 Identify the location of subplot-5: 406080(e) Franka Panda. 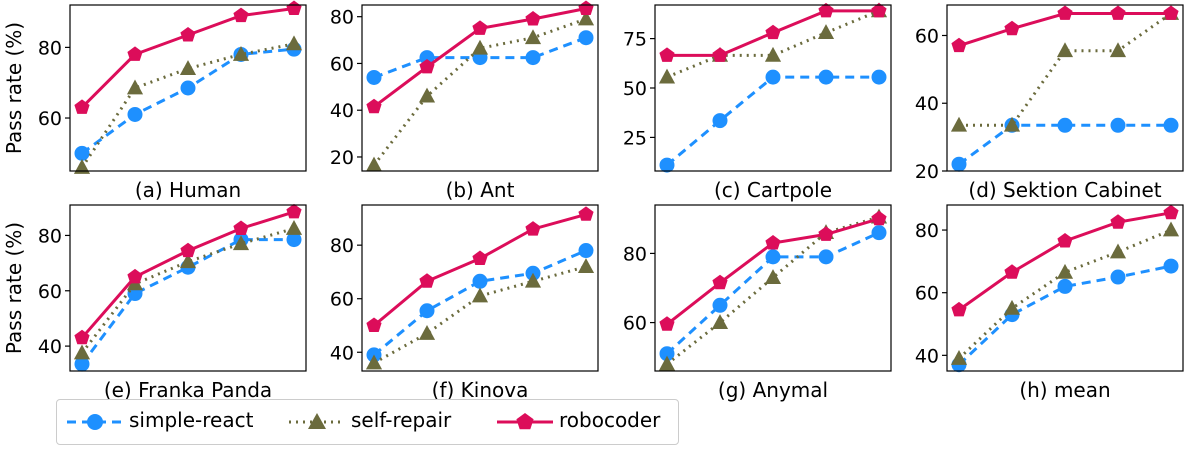
(172, 303).